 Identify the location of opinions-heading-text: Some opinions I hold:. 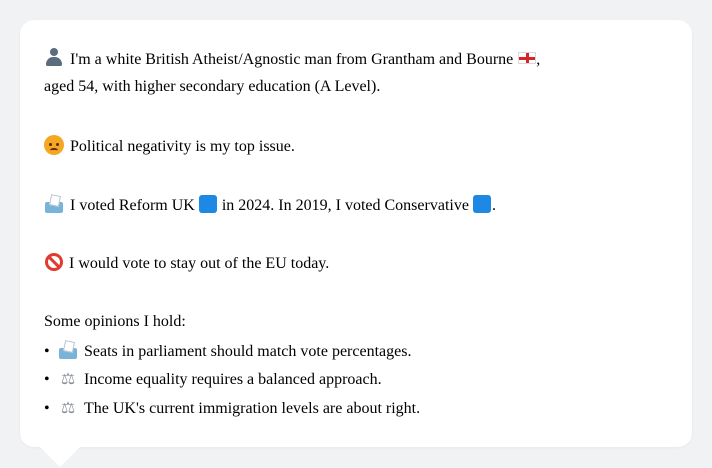
(115, 321).